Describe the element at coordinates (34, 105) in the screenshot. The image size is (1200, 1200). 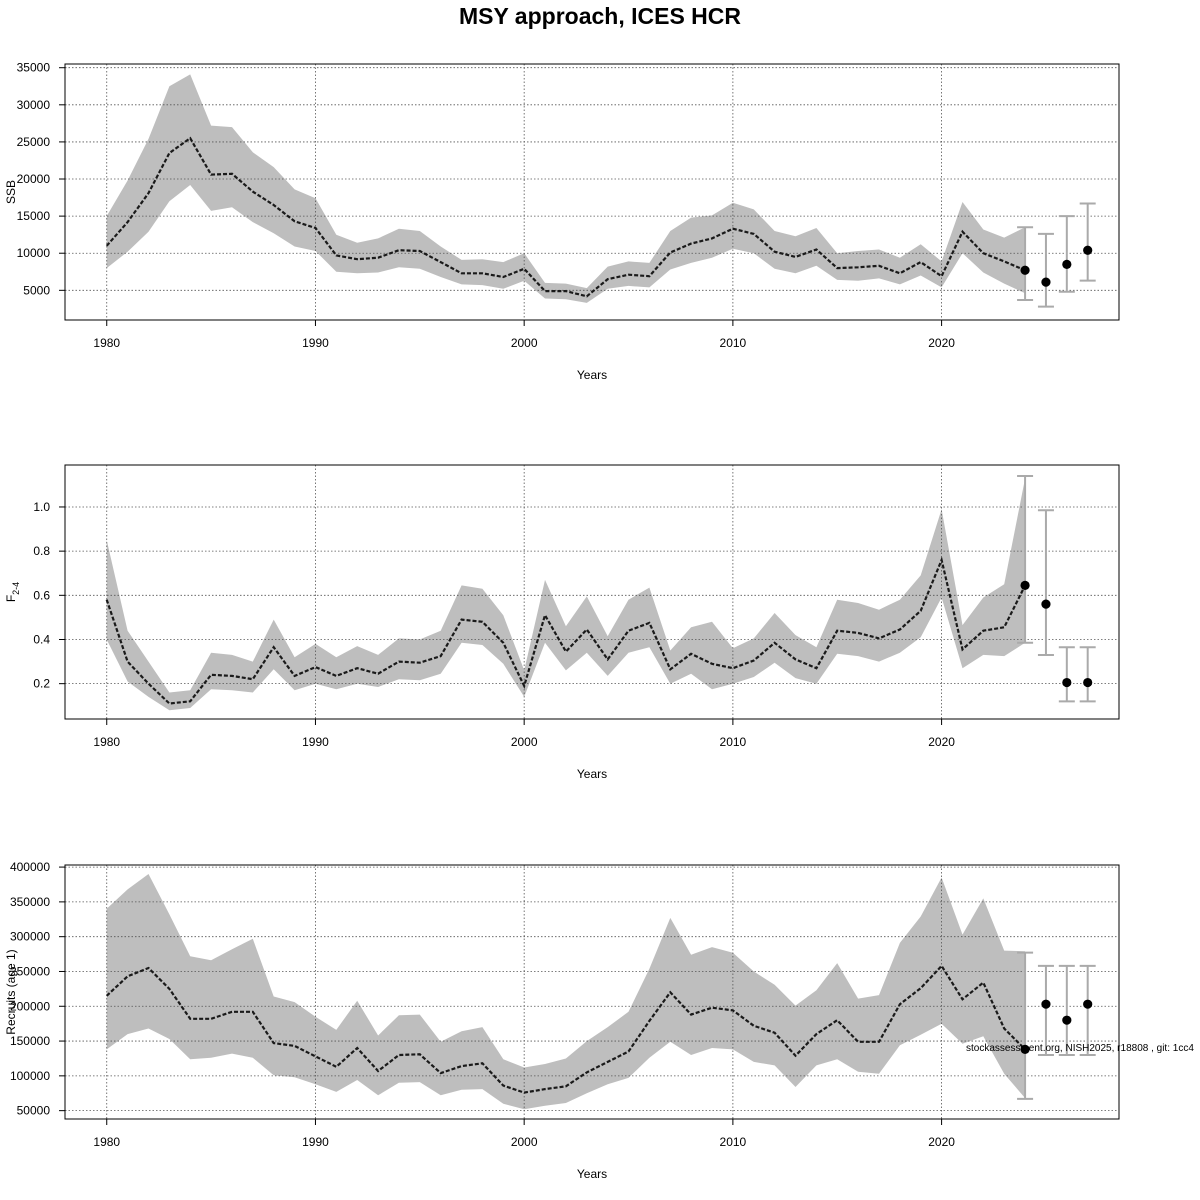
I see `ssb-y-tick-label: 30000` at that location.